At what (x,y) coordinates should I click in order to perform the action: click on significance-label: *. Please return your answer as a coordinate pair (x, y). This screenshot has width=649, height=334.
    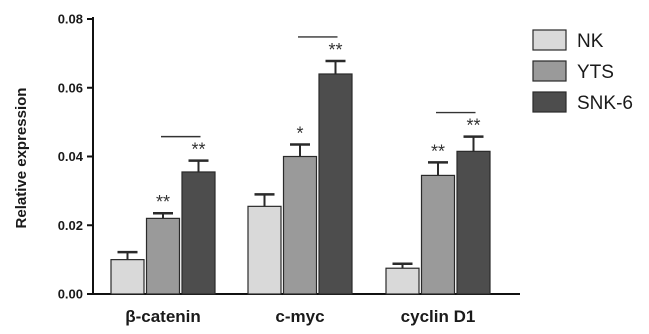
    Looking at the image, I should click on (299, 133).